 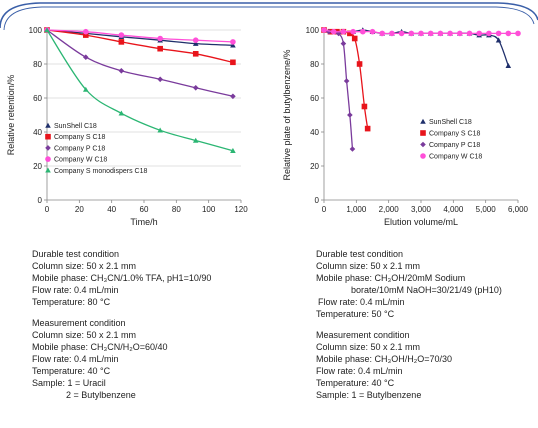 What do you see at coordinates (241, 209) in the screenshot?
I see `x-tick-label: 120` at bounding box center [241, 209].